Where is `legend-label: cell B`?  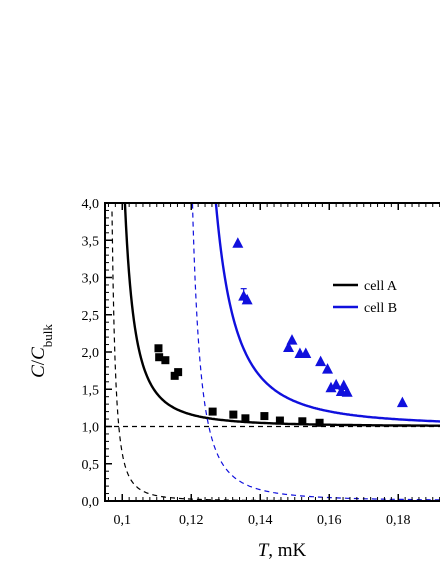
legend-label: cell B is located at coordinates (380, 308).